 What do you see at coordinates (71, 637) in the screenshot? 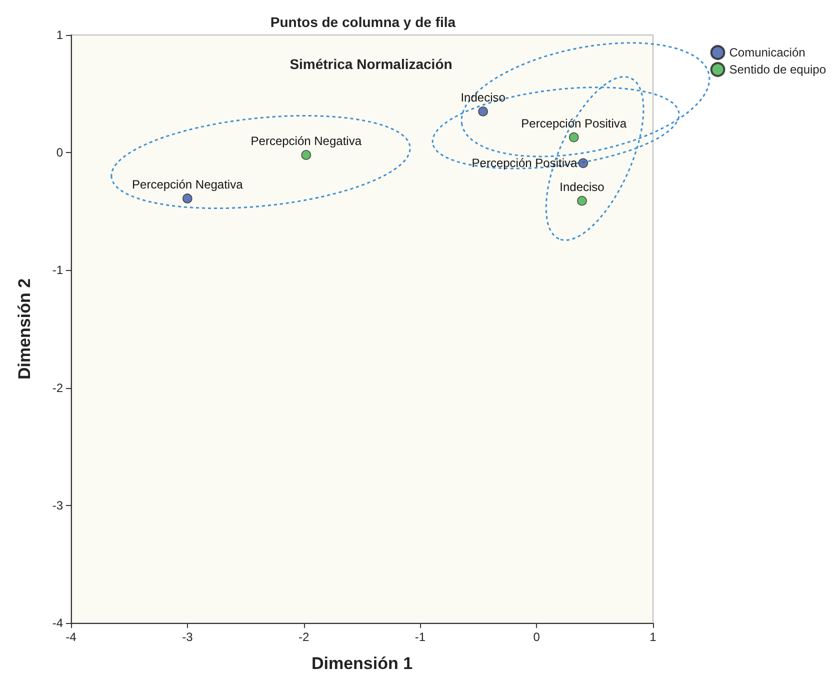
I see `x-tick-label: -4` at bounding box center [71, 637].